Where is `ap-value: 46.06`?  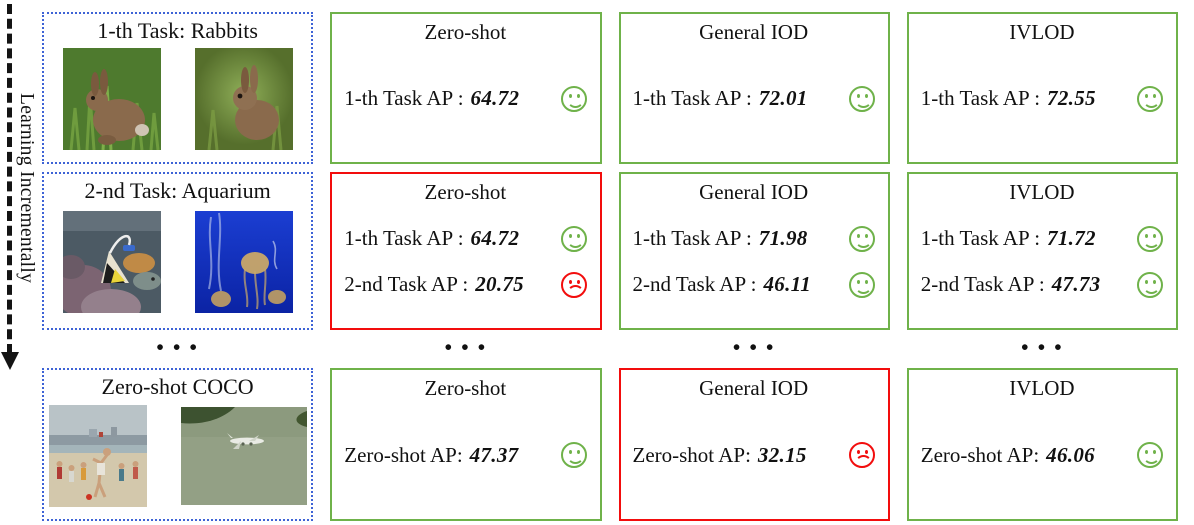
ap-value: 46.06 is located at coordinates (1070, 454).